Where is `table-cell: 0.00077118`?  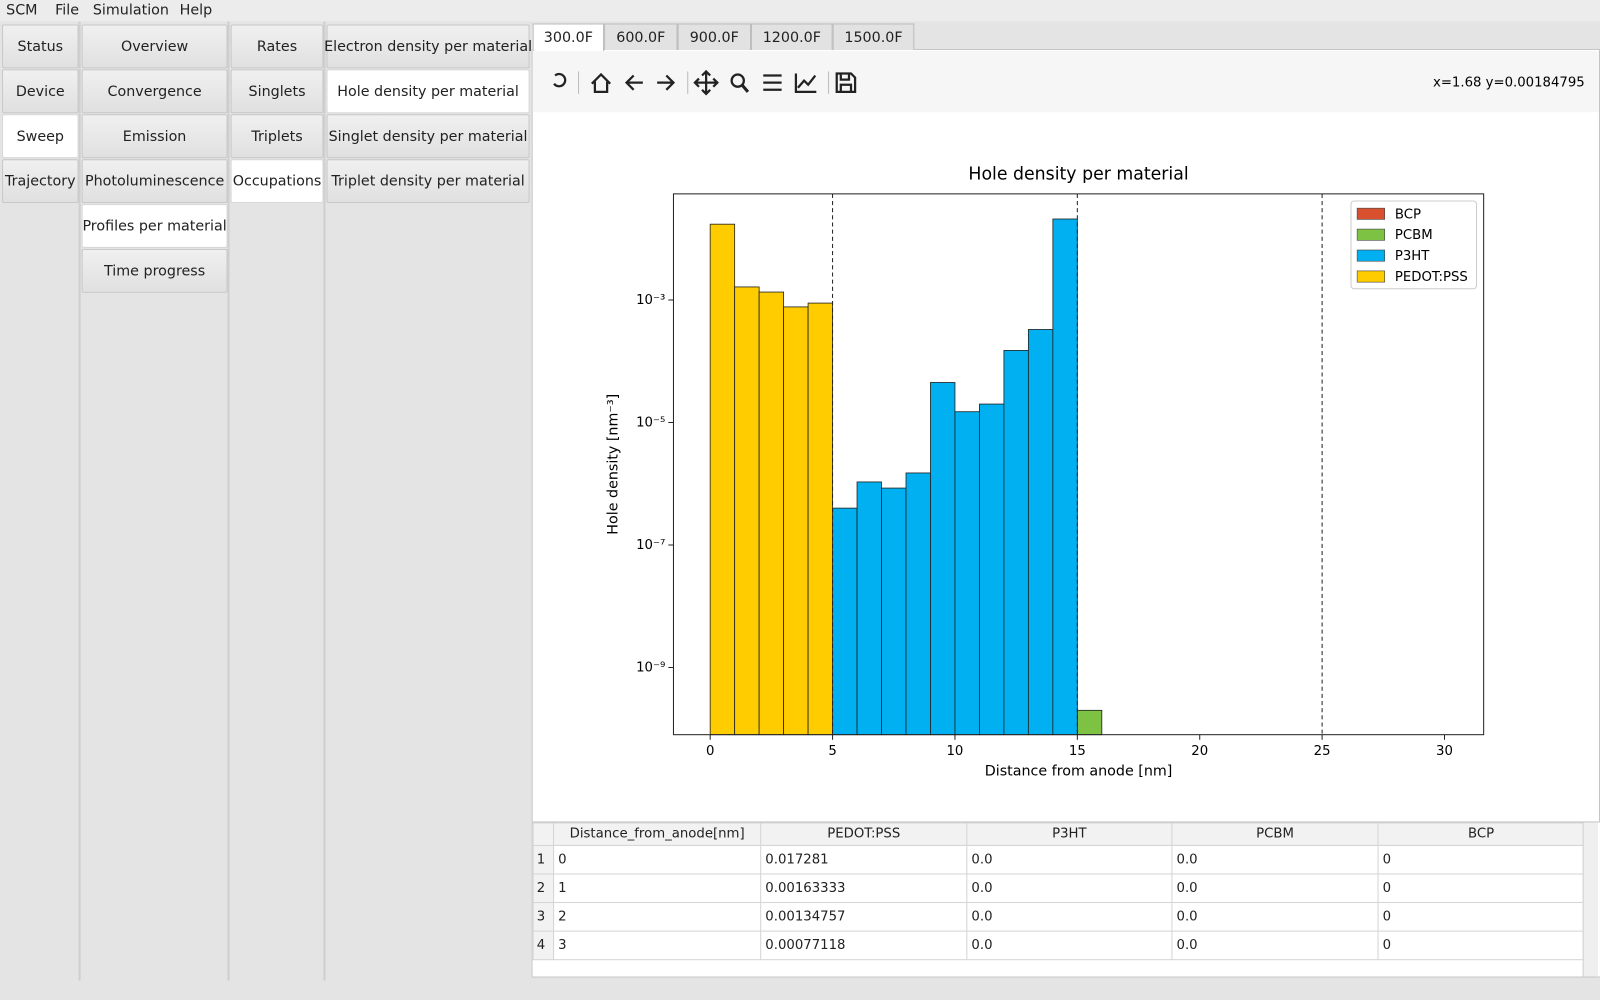
table-cell: 0.00077118 is located at coordinates (864, 945).